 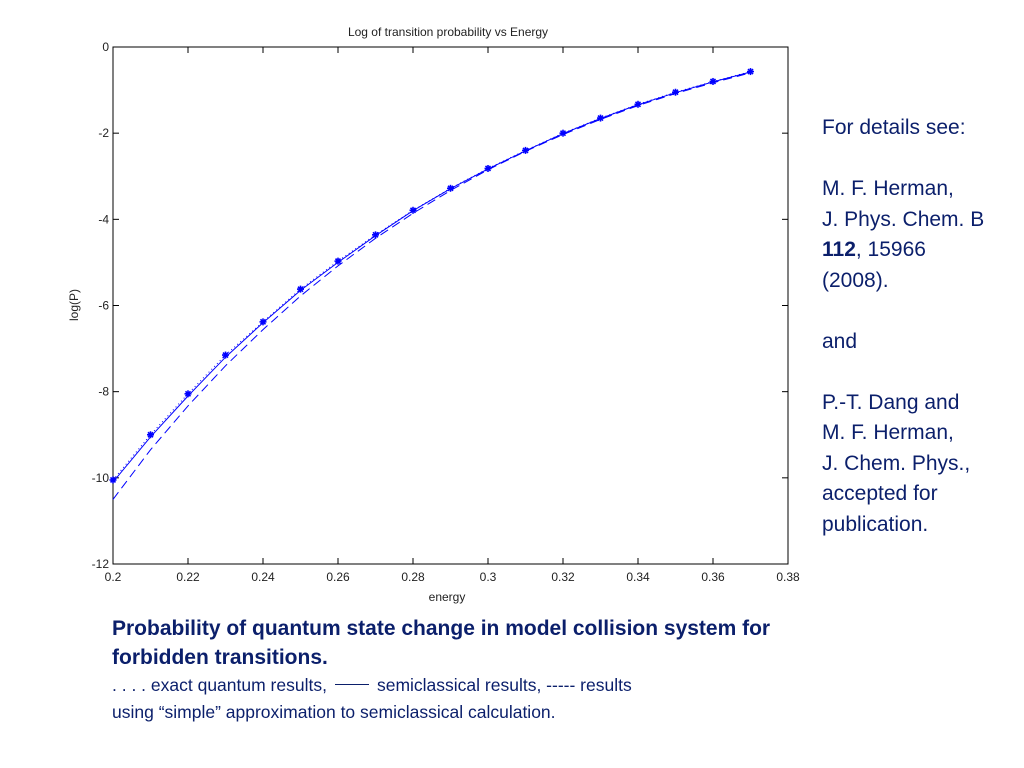 What do you see at coordinates (894, 127) in the screenshot?
I see `reference-text: For details see:` at bounding box center [894, 127].